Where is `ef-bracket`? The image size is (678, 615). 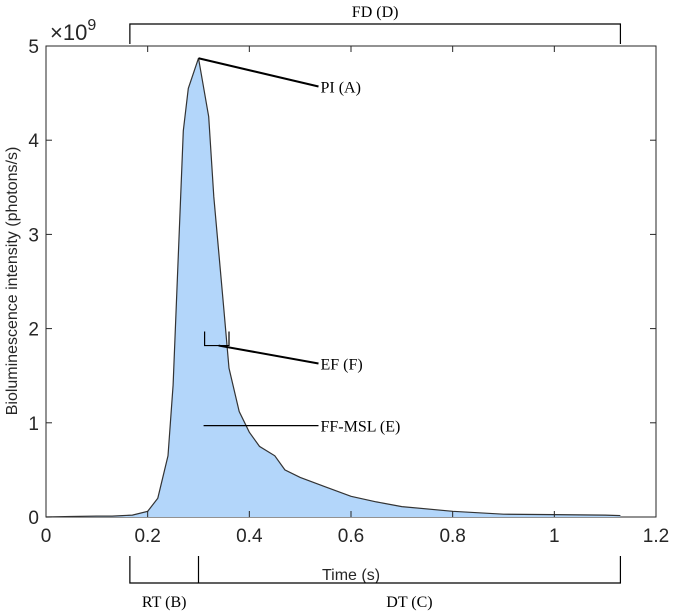
ef-bracket is located at coordinates (217, 339).